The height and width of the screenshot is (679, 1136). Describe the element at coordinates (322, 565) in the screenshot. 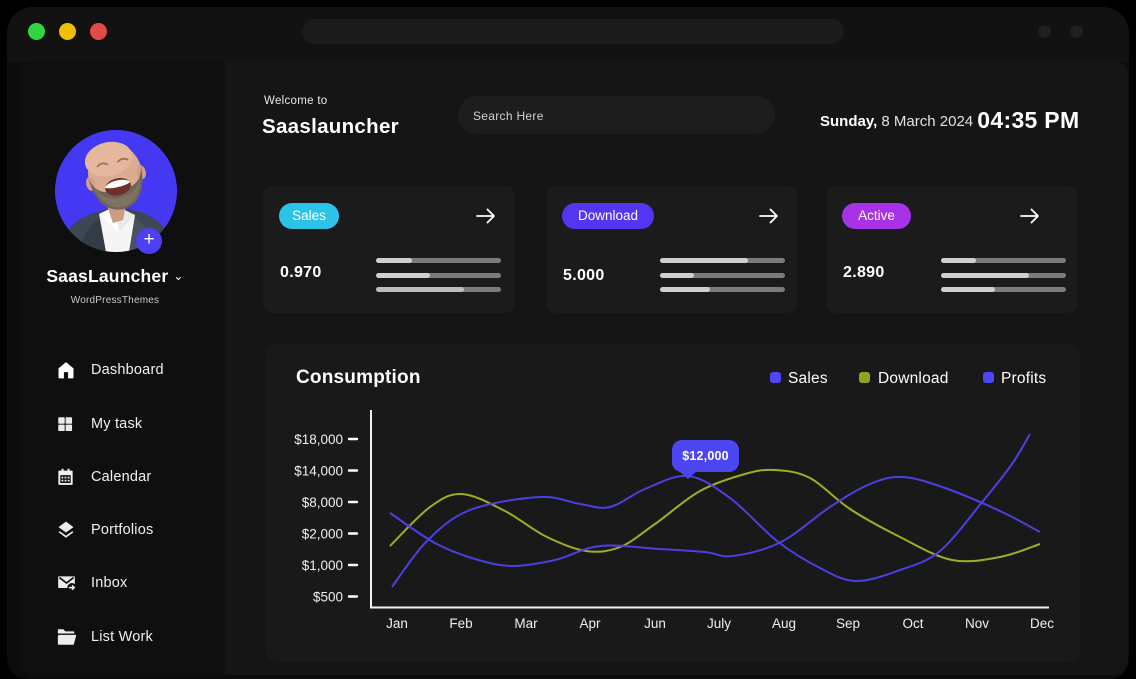

I see `svg-text: $1,000` at that location.